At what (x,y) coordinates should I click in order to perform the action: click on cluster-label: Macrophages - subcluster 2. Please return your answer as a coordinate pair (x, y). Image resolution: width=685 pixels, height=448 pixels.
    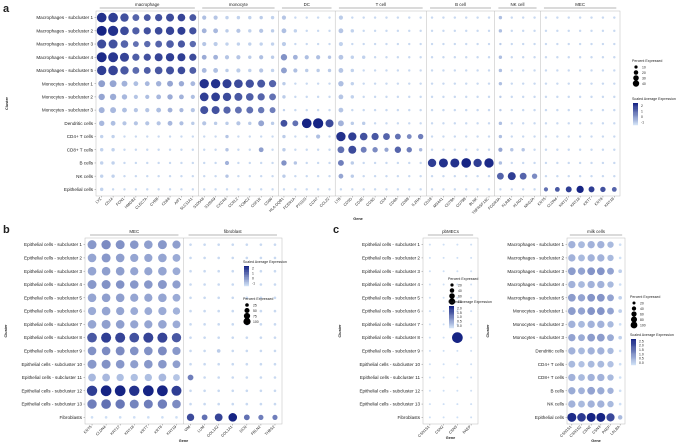
    Looking at the image, I should click on (535, 258).